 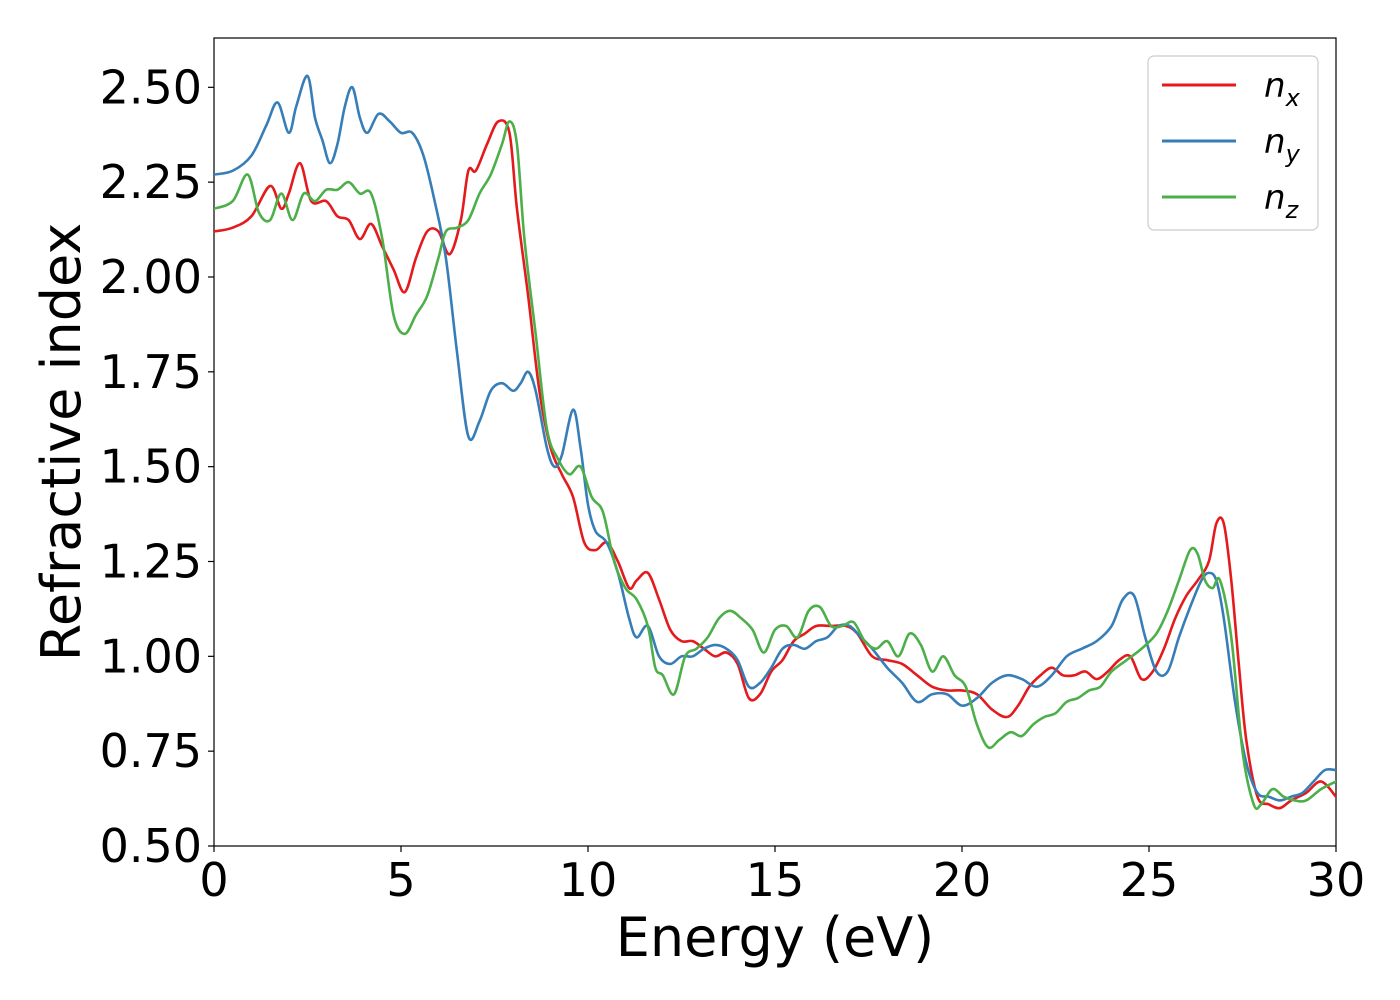 I want to click on y-axis-ticks: 0.50 0.75 1.00 1.25 1.50 1.75 2.00 2.25 2.50, so click(x=157, y=466).